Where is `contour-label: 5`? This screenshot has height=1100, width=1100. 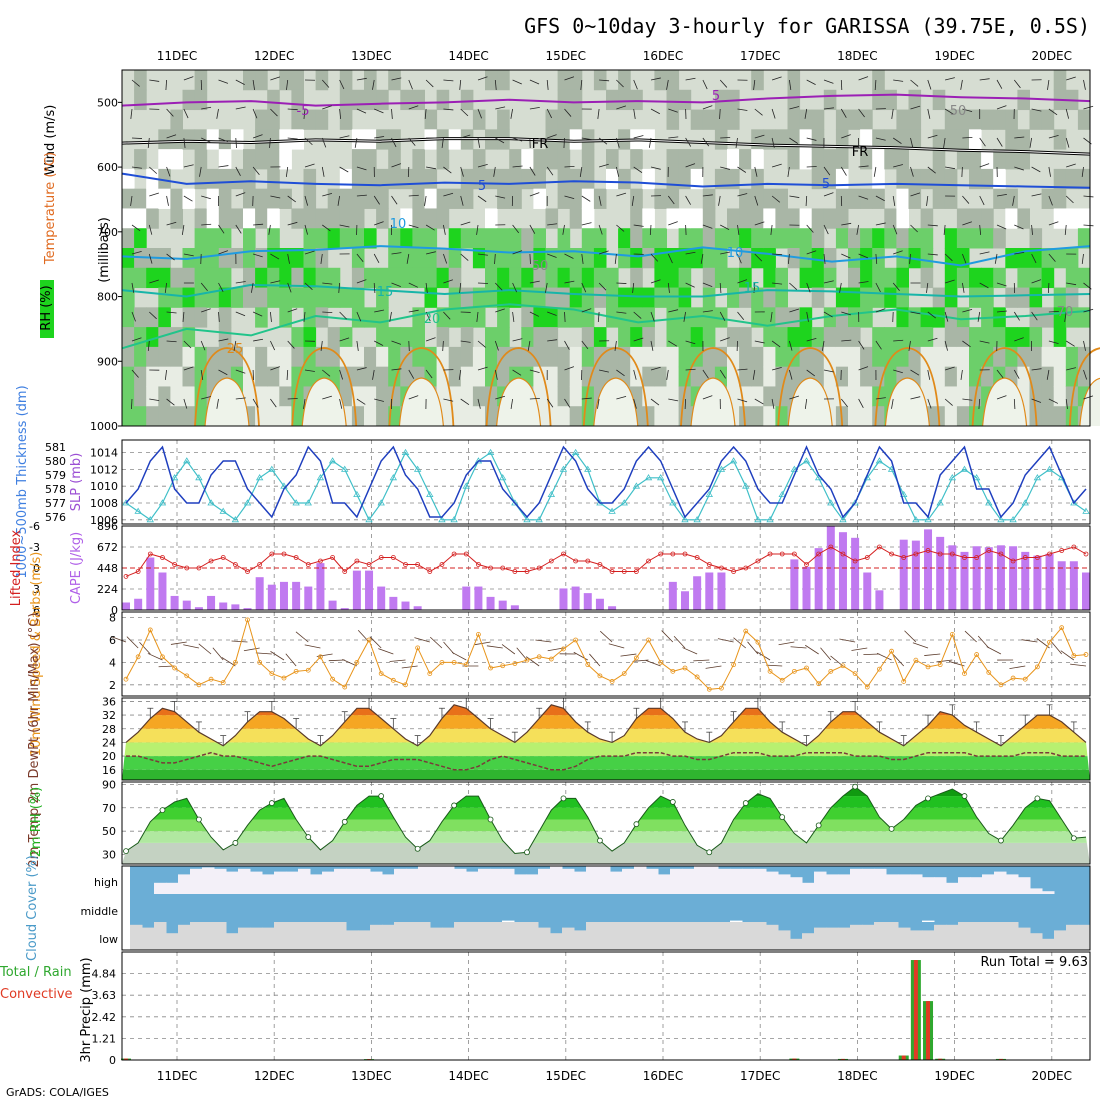 contour-label: 5 is located at coordinates (482, 186).